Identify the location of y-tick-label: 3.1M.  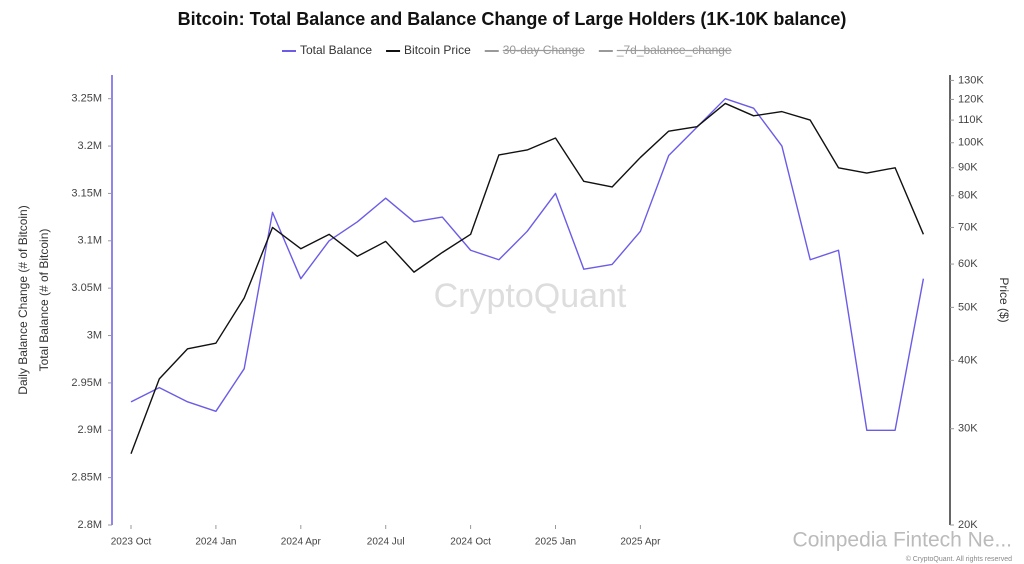
(90, 241).